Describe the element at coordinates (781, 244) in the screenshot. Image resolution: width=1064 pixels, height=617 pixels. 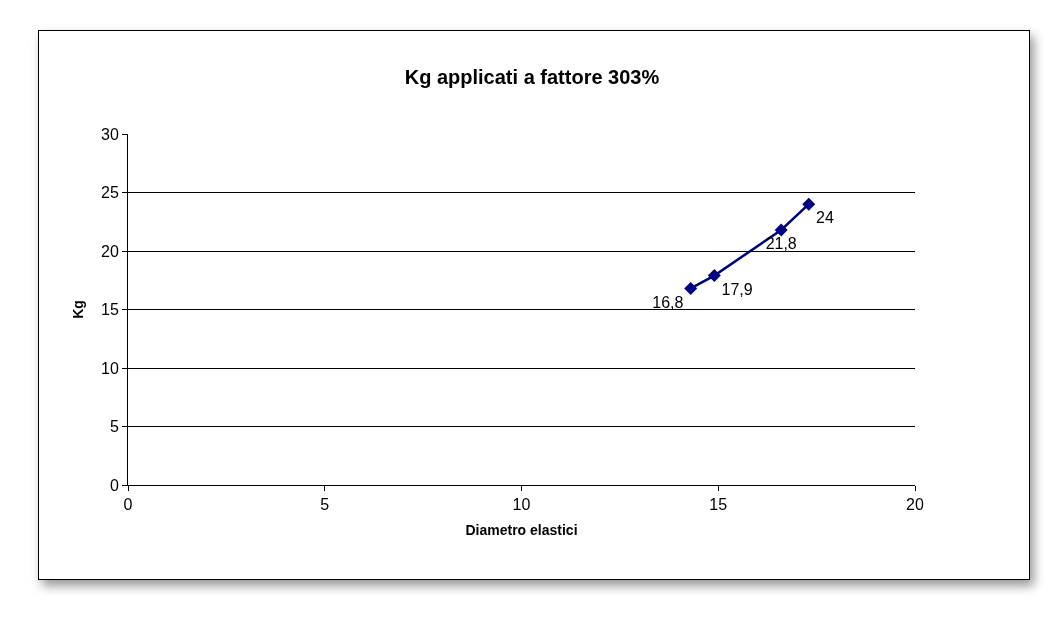
I see `data-label: 21,8` at that location.